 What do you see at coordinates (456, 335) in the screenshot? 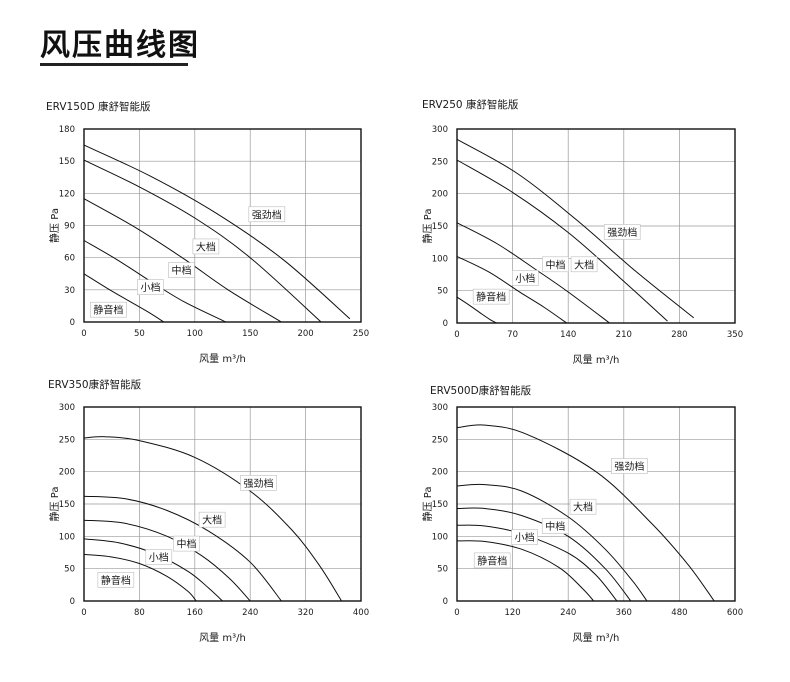
I see `chart2-x-tick-label: 0` at bounding box center [456, 335].